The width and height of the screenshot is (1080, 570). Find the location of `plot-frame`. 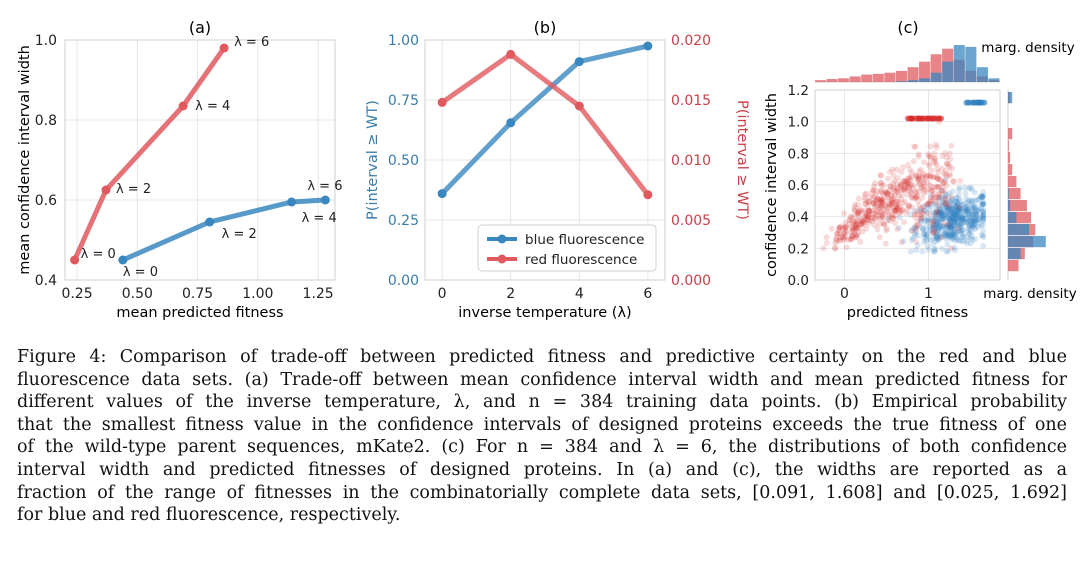

plot-frame is located at coordinates (907, 185).